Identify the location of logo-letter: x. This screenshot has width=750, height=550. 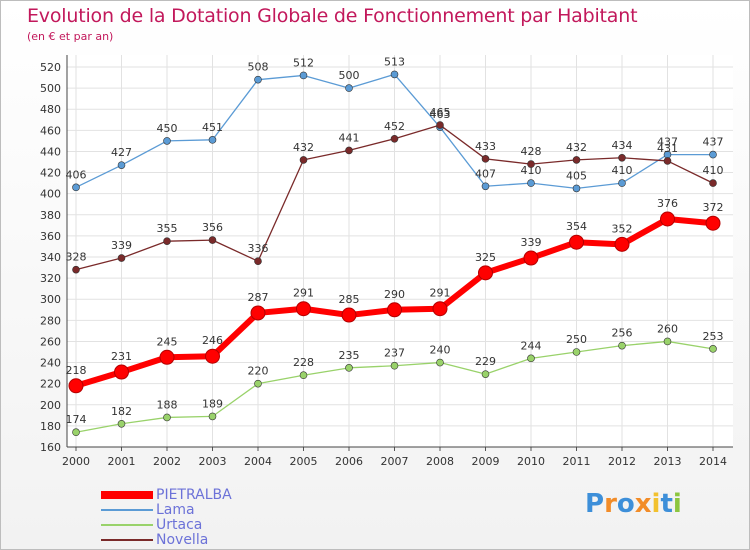
(643, 504).